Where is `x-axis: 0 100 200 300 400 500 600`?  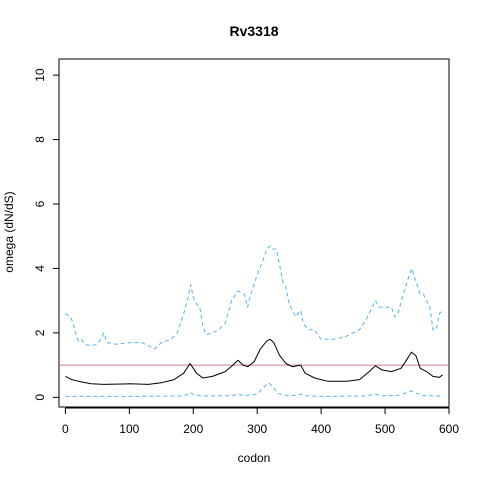
x-axis: 0 100 200 300 400 500 600 is located at coordinates (260, 421).